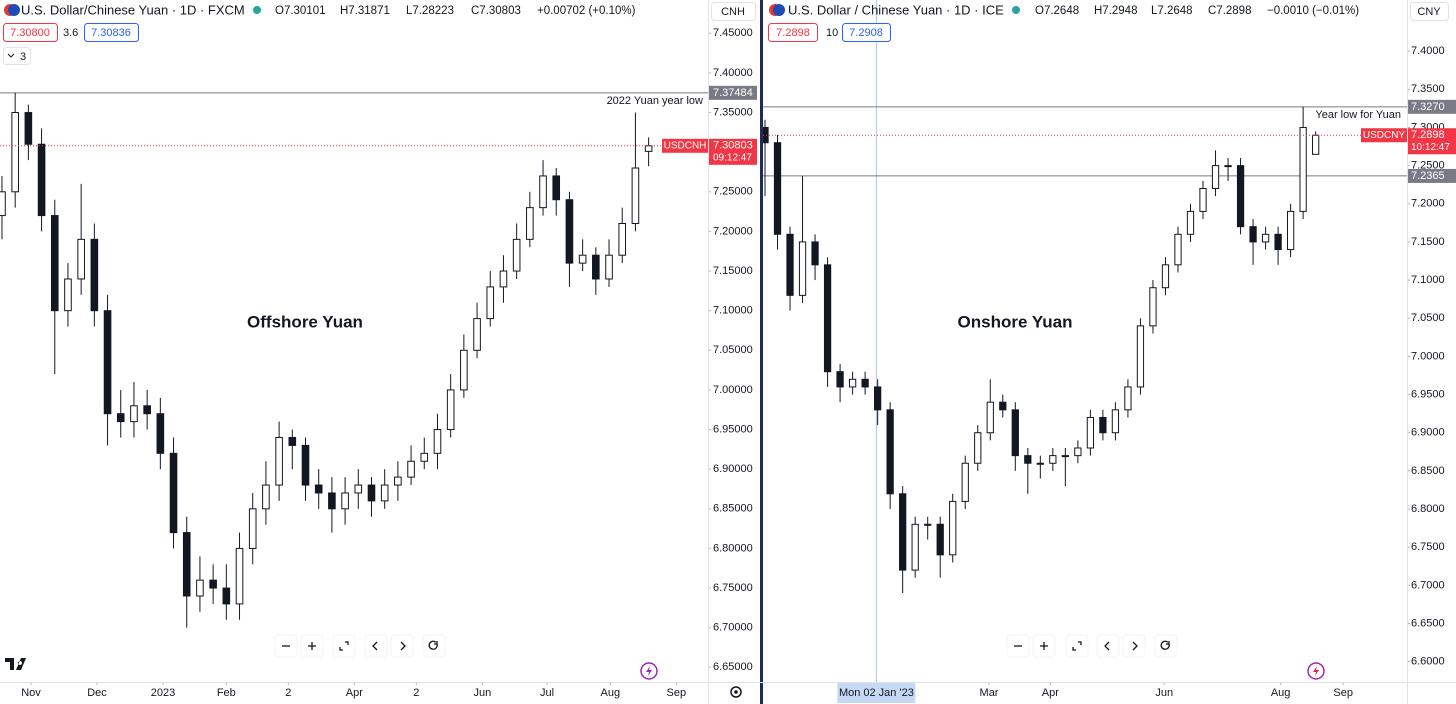  I want to click on alert-bolt, so click(649, 671).